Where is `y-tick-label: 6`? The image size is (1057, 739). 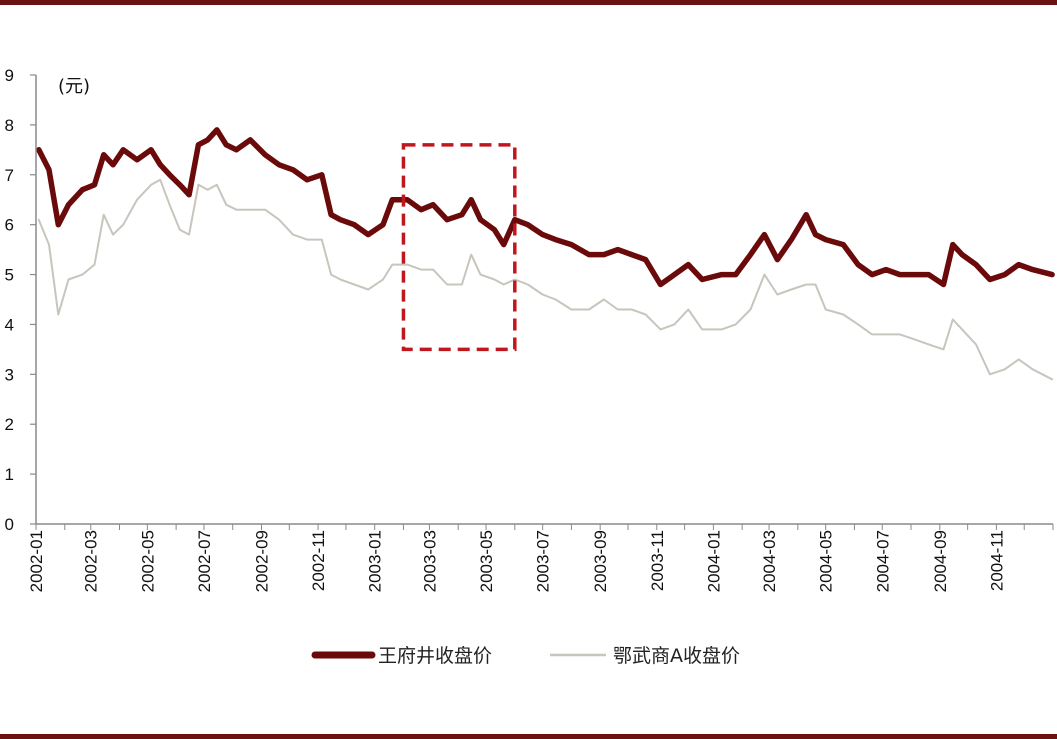 y-tick-label: 6 is located at coordinates (9, 225).